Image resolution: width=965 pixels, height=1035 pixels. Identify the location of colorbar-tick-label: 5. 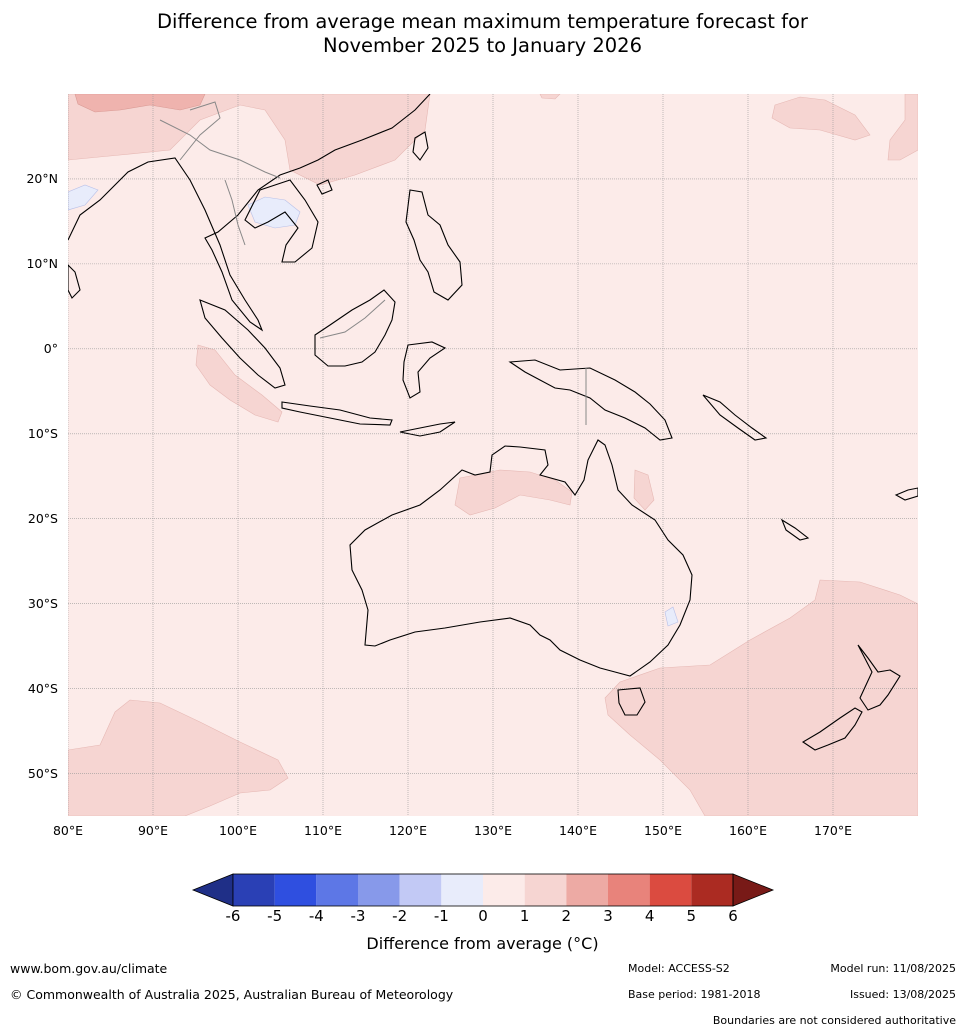
(691, 916).